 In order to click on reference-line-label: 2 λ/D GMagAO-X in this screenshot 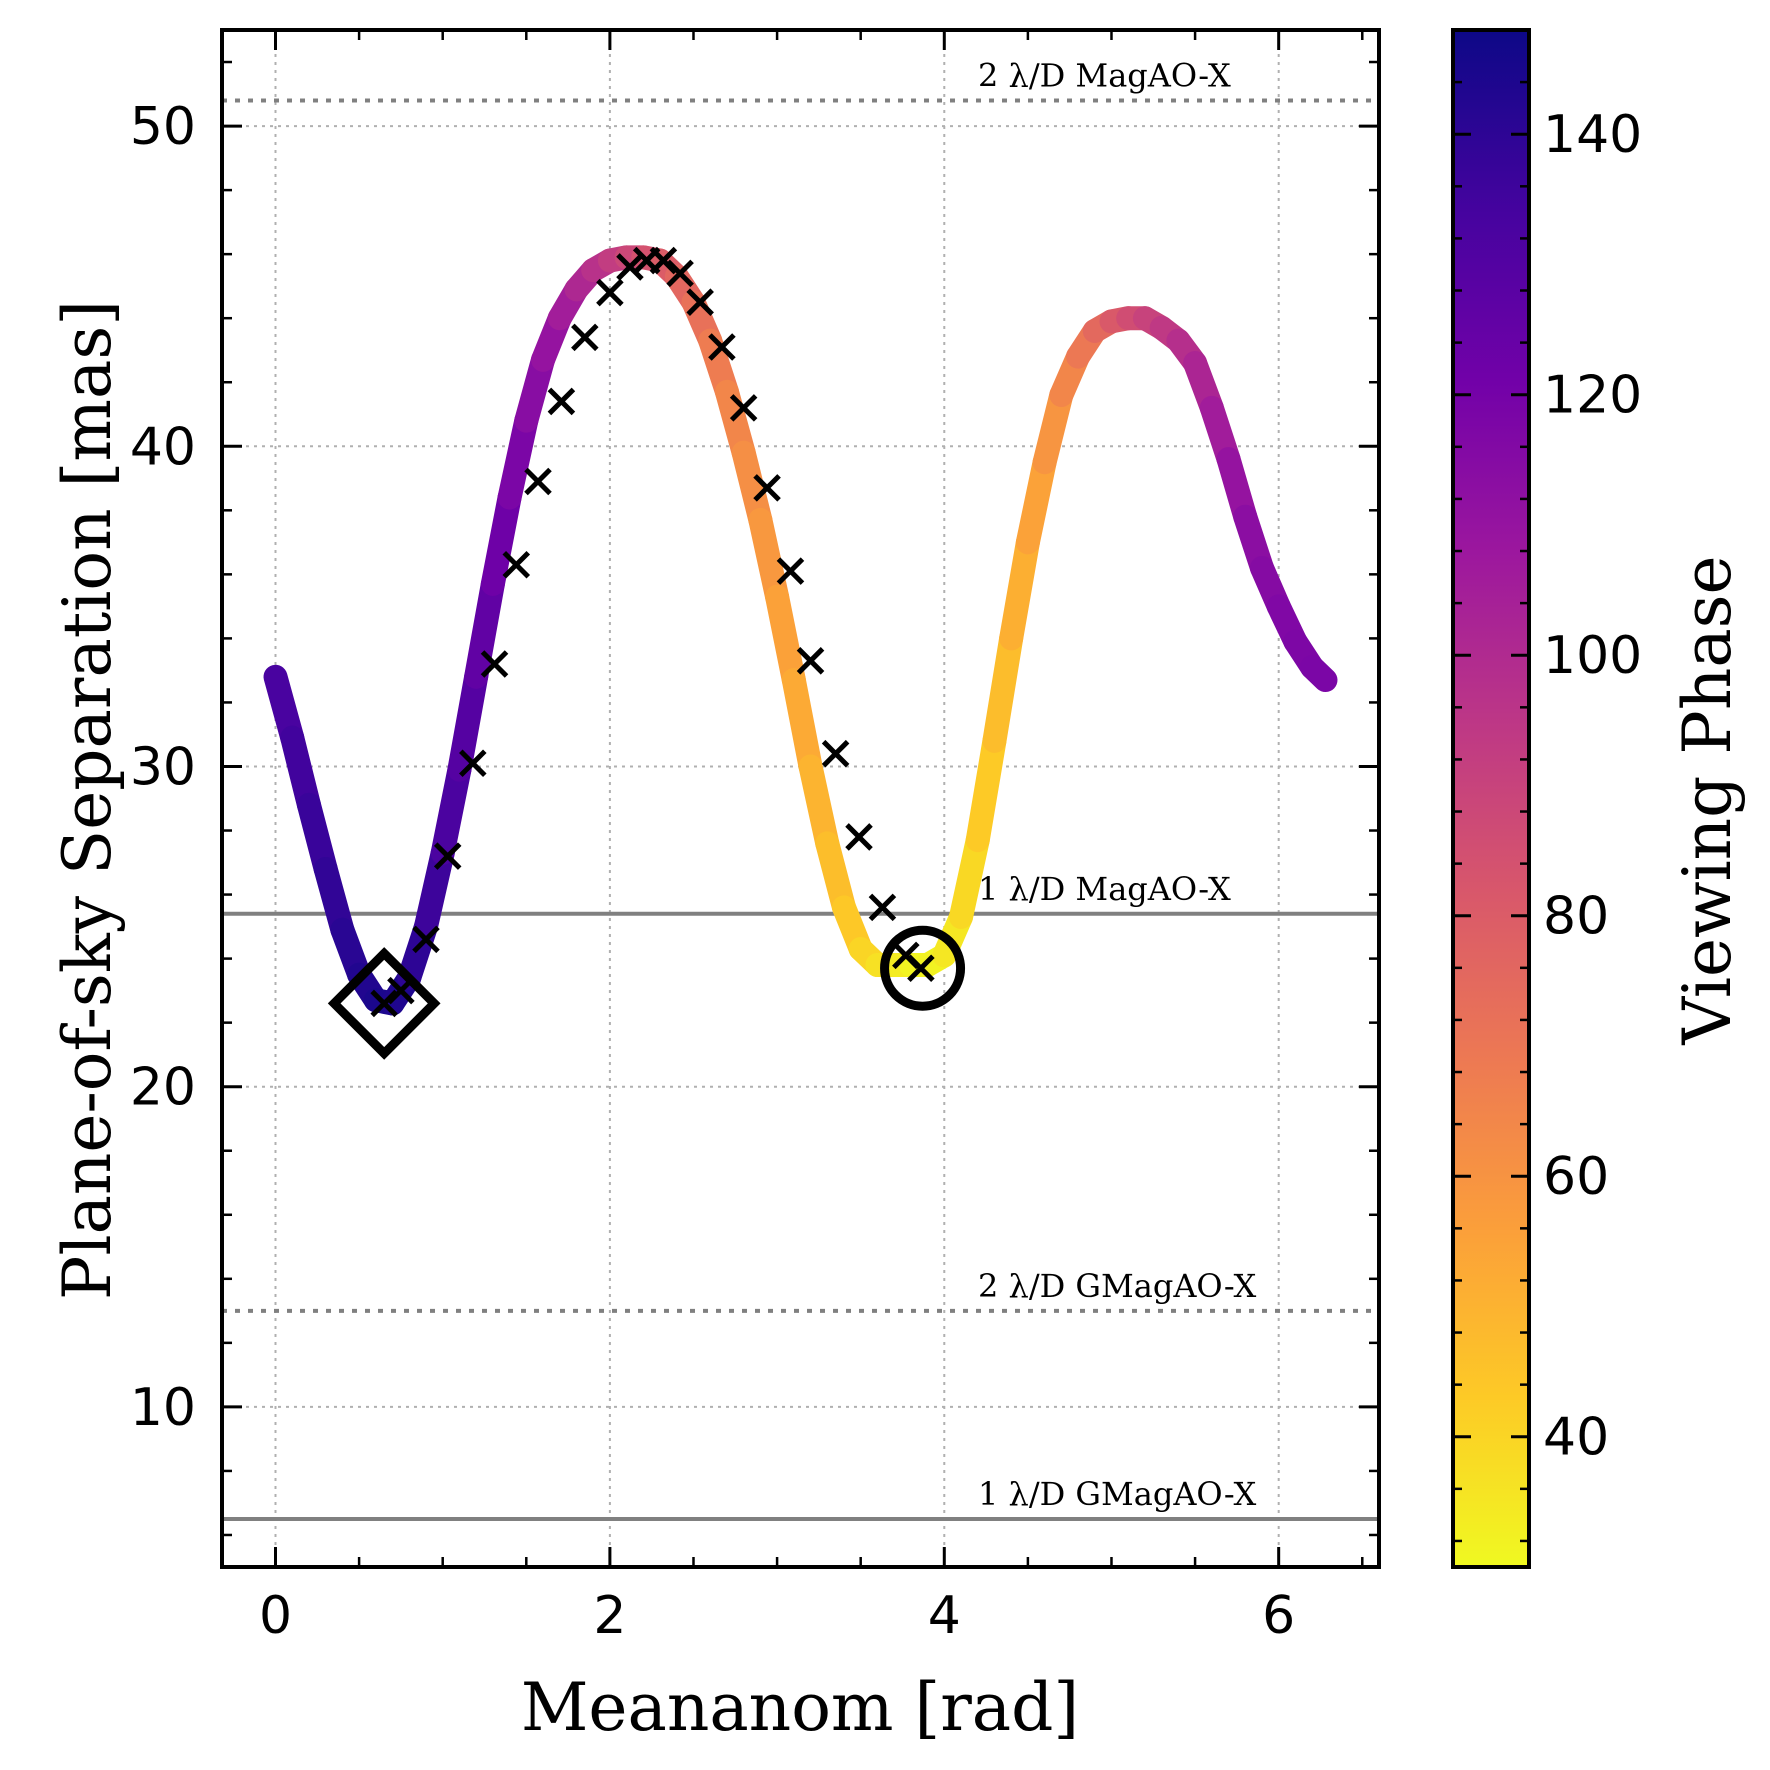, I will do `click(1117, 1286)`.